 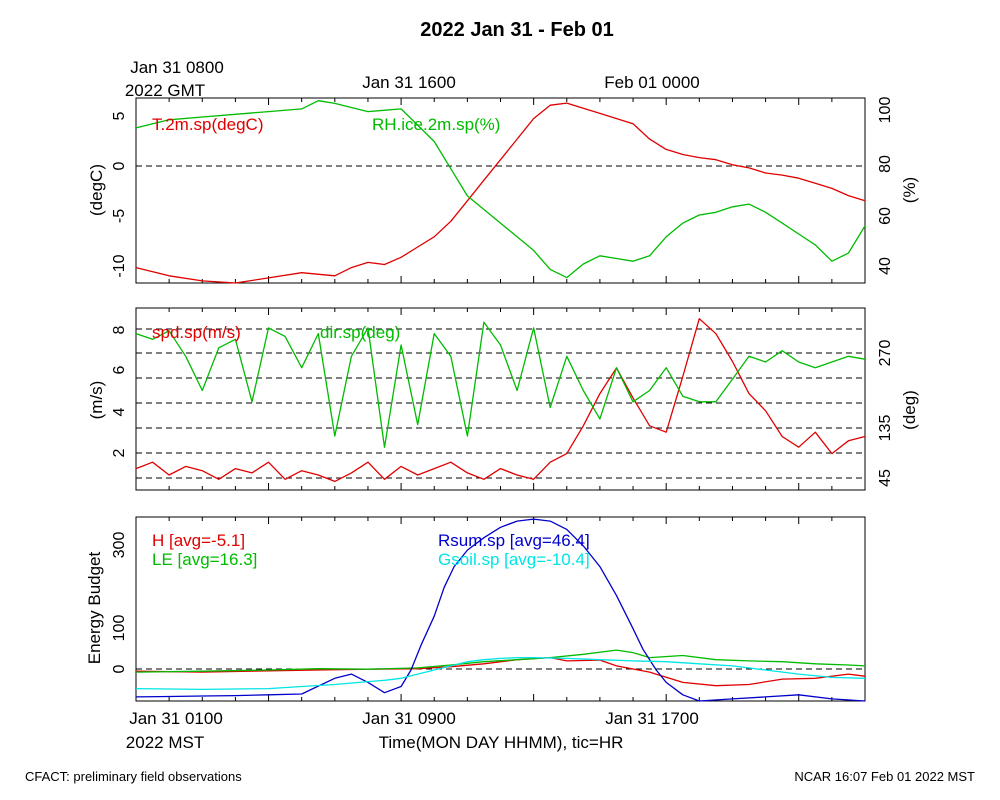 I want to click on panel-1-right-axis-label: (%), so click(x=909, y=190).